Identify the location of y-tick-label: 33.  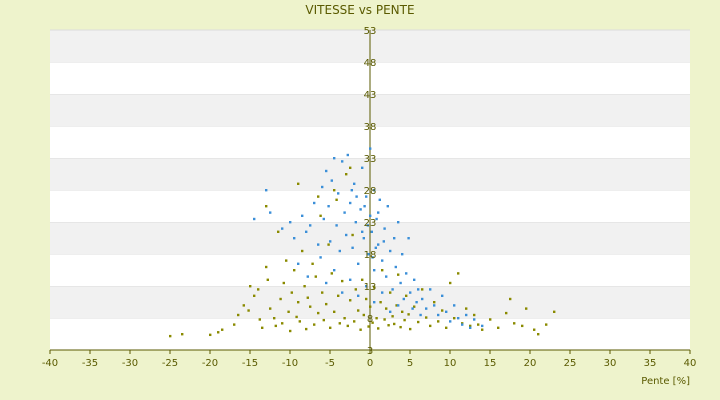
(370, 159).